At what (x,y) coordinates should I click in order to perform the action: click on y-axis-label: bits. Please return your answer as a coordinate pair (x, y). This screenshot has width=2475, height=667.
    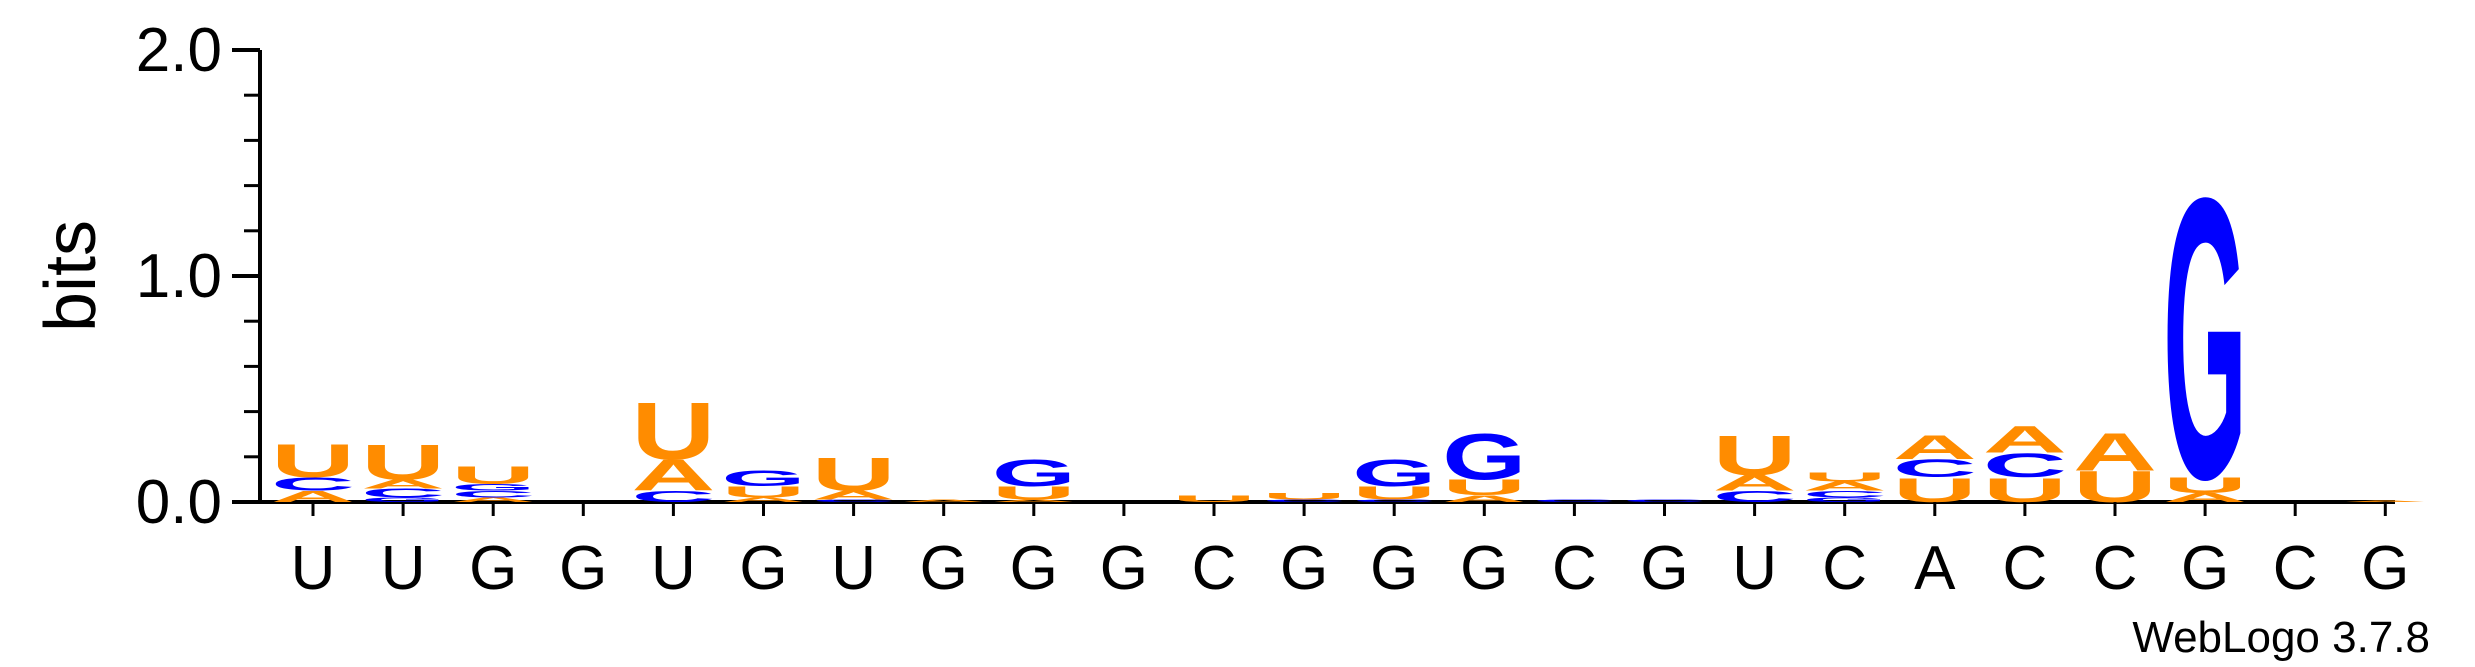
    Looking at the image, I should click on (71, 276).